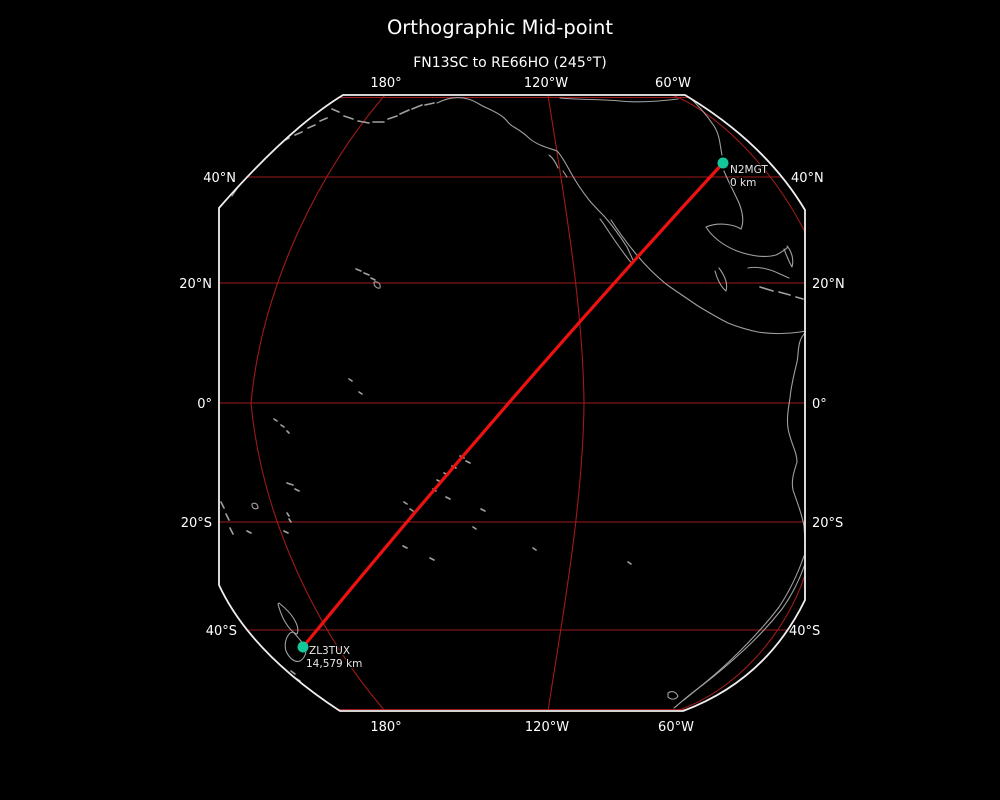  Describe the element at coordinates (781, 293) in the screenshot. I see `coastline-caribbean-islands` at that location.